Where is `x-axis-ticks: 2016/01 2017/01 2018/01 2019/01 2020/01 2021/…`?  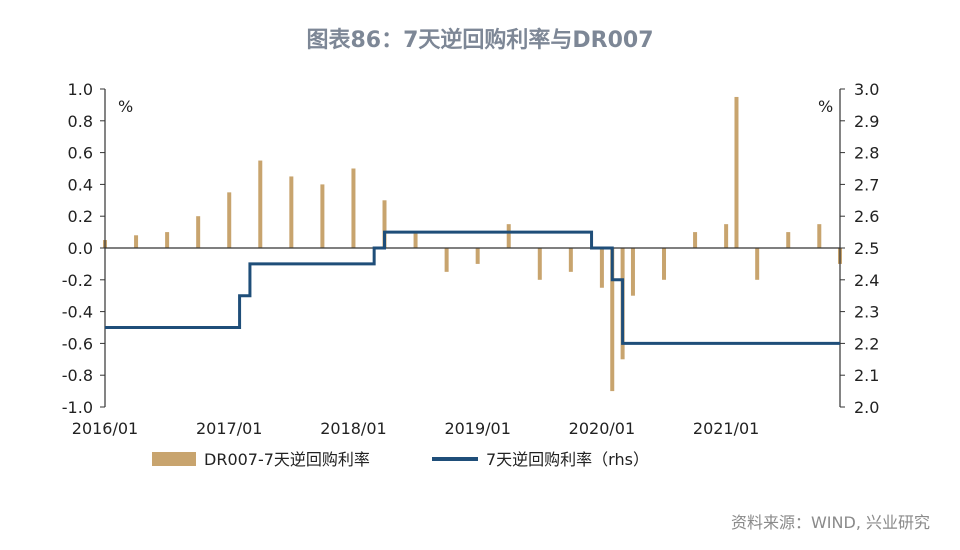 x-axis-ticks: 2016/01 2017/01 2018/01 2019/01 2020/01 2021/… is located at coordinates (416, 428).